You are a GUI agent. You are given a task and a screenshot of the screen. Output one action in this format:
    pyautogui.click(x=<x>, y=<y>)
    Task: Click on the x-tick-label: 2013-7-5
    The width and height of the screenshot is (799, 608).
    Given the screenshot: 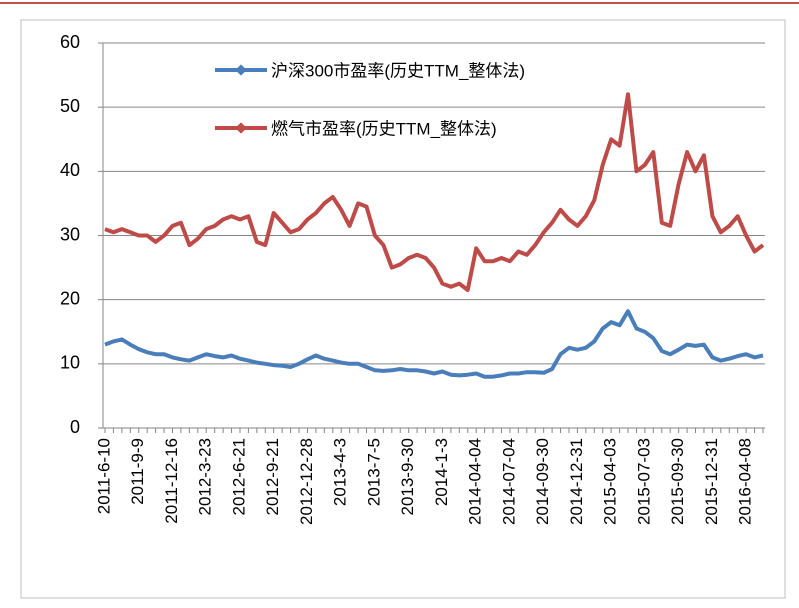 What is the action you would take?
    pyautogui.click(x=373, y=472)
    